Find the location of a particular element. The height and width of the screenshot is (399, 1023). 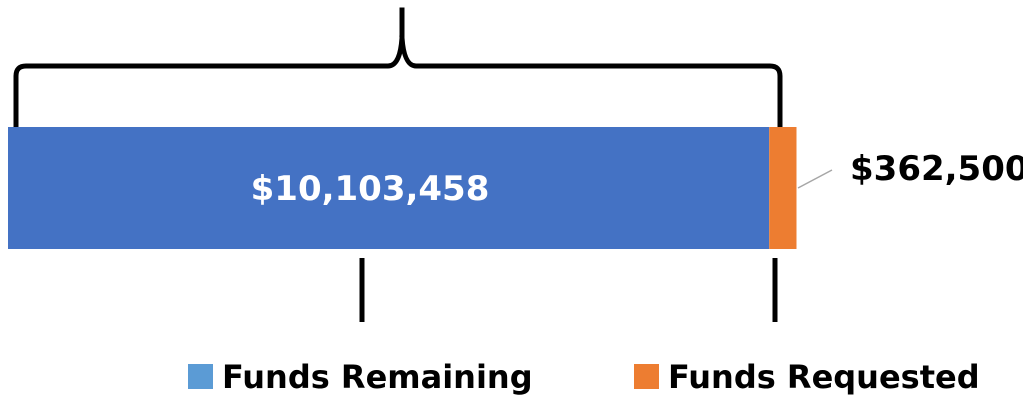

legend: Funds Remaining Funds Requested is located at coordinates (584, 377).